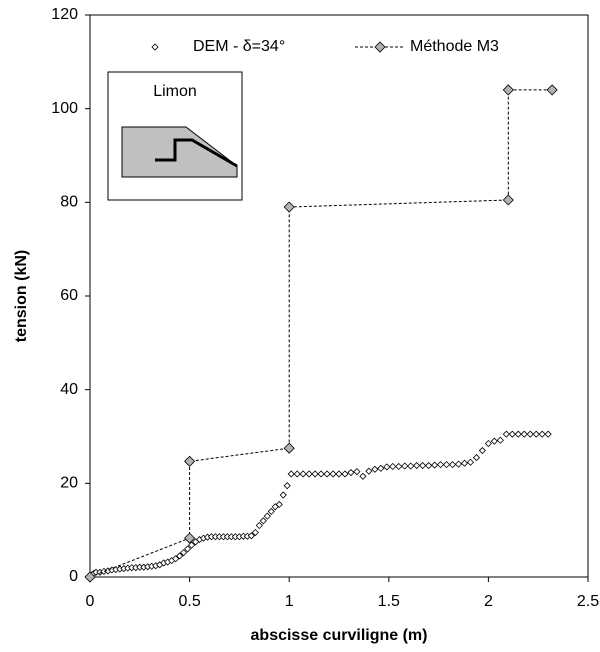 This screenshot has height=652, width=600. What do you see at coordinates (289, 601) in the screenshot?
I see `x-tick-label: 1` at bounding box center [289, 601].